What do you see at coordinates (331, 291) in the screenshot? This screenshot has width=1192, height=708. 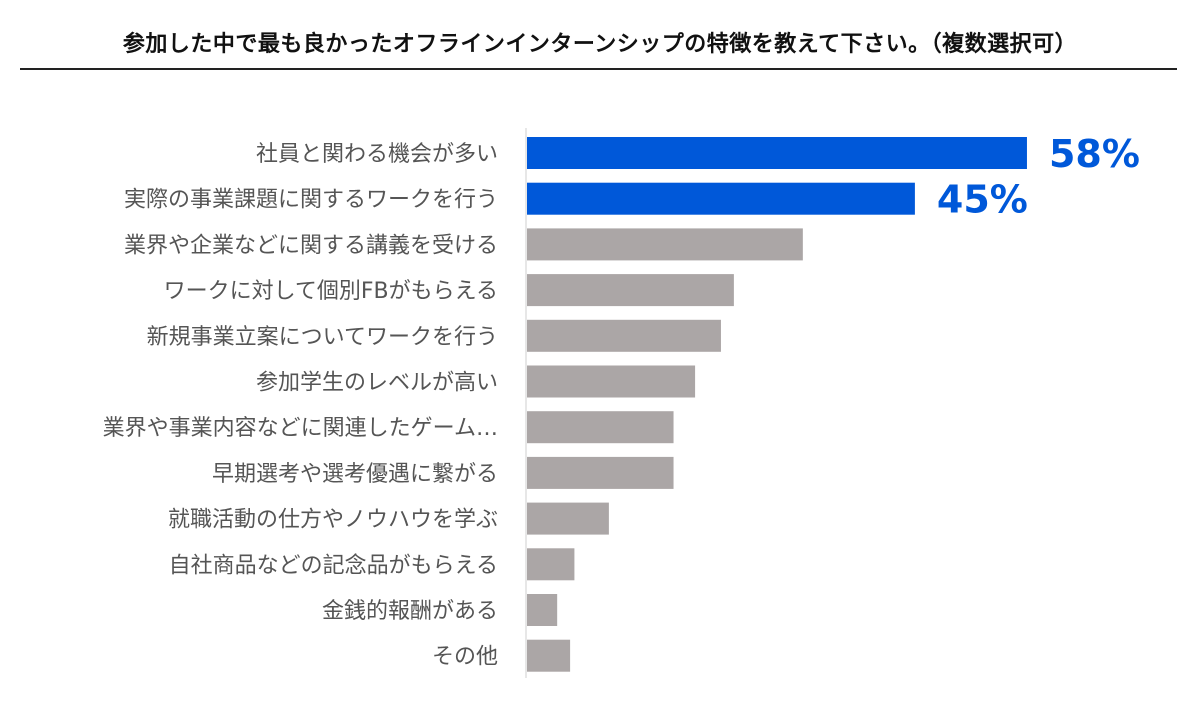 I see `category-label: ワークに対して個別FBがもらえる` at bounding box center [331, 291].